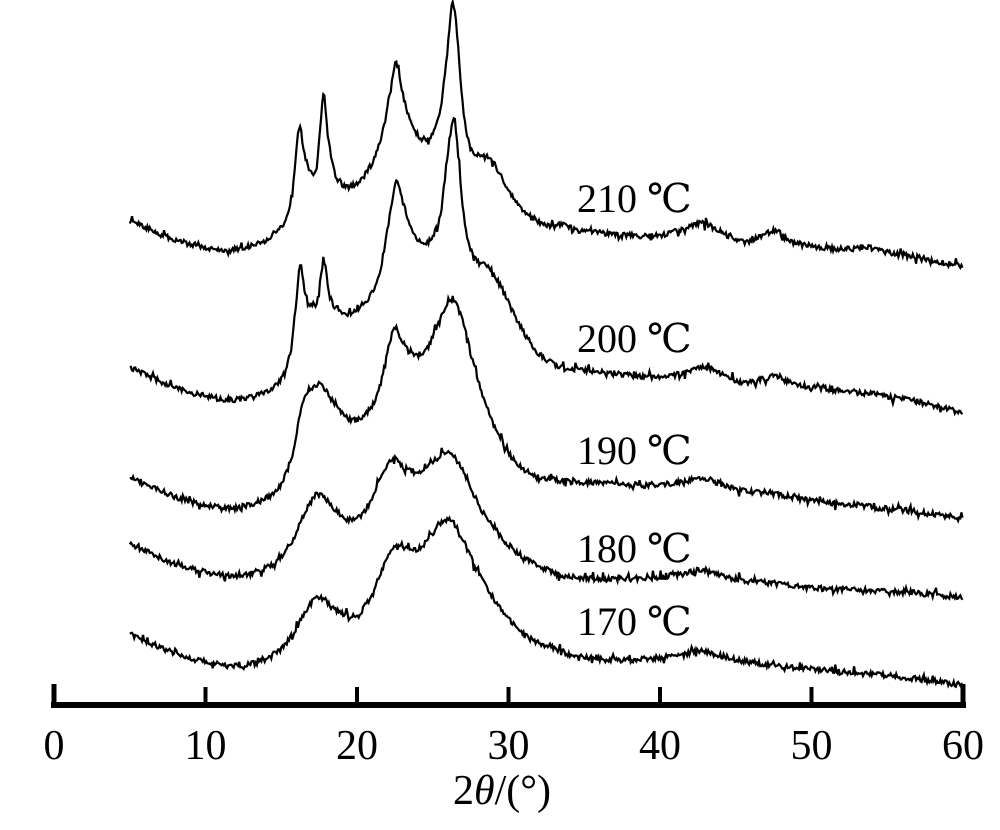  What do you see at coordinates (206, 746) in the screenshot?
I see `x-axis-tick-label-10: 10` at bounding box center [206, 746].